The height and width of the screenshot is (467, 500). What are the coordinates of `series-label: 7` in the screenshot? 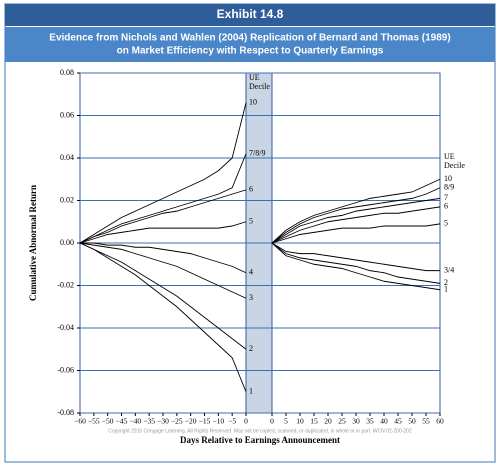 It's located at (446, 197).